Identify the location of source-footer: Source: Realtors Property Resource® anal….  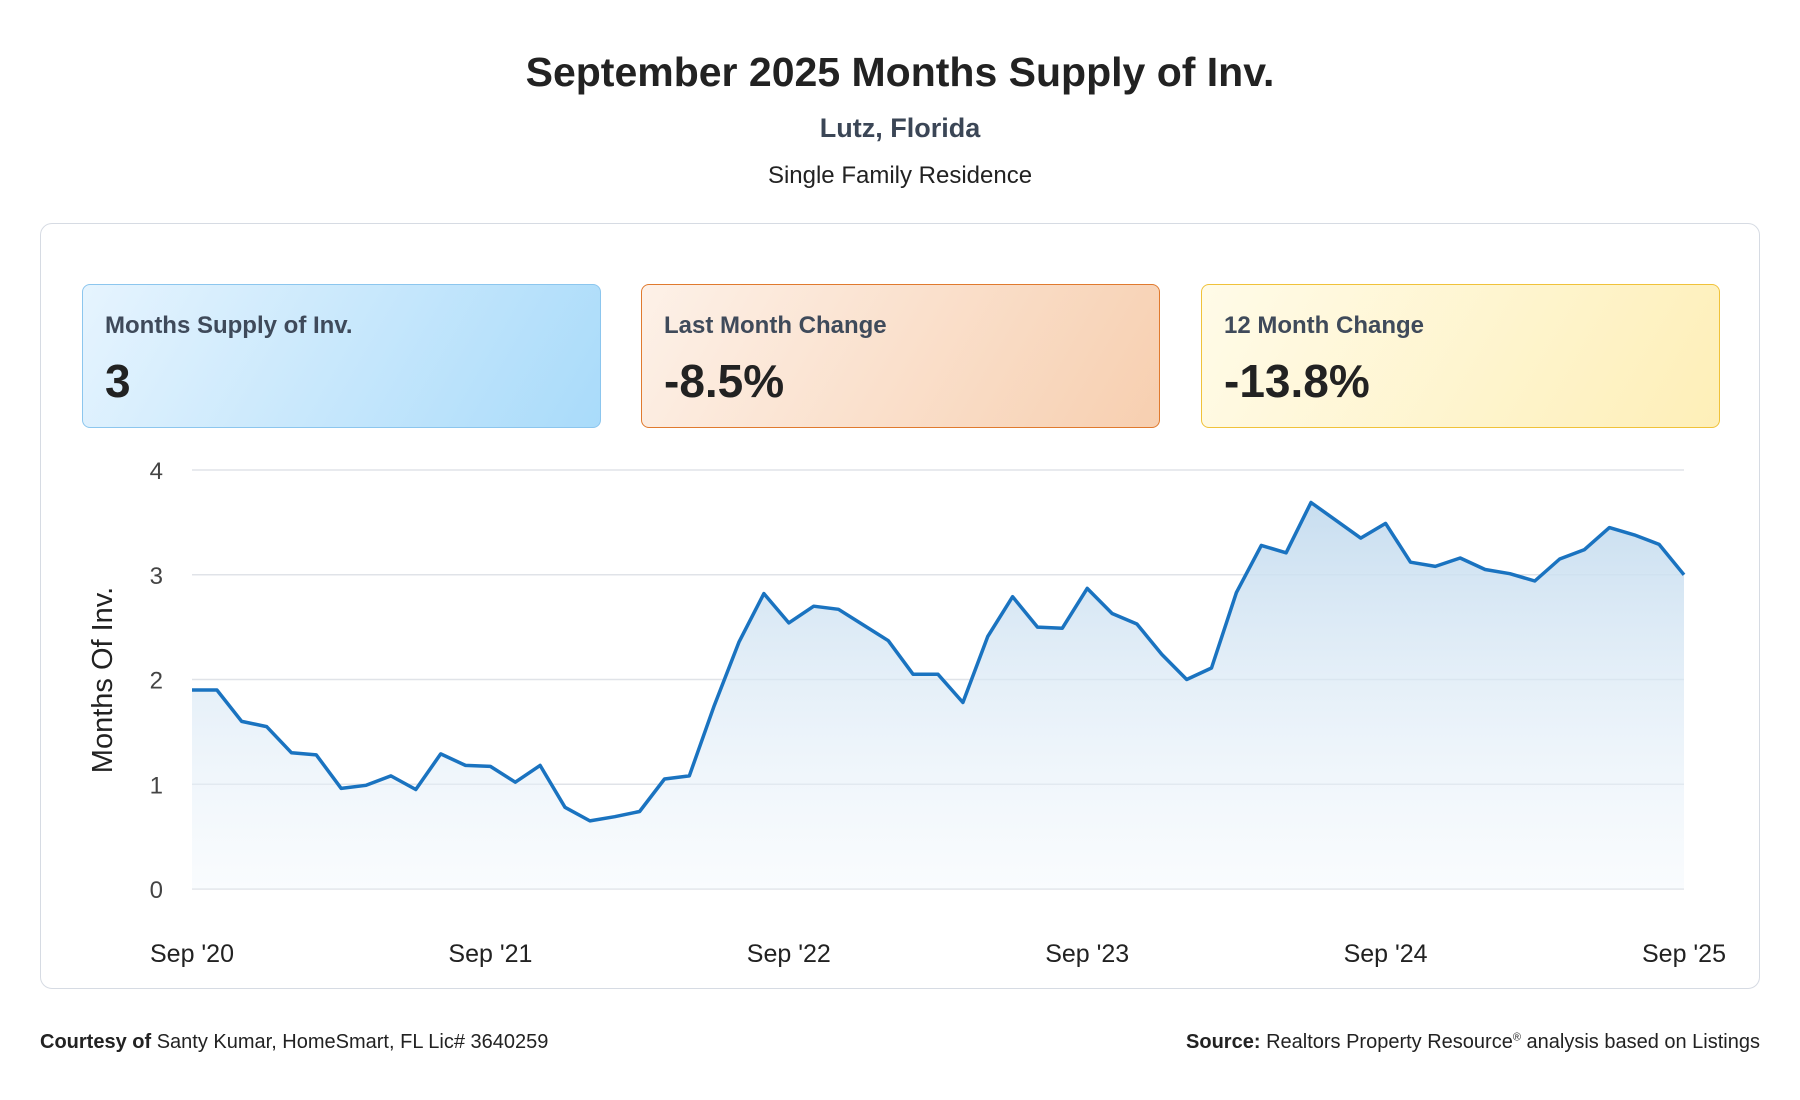
(1473, 1042).